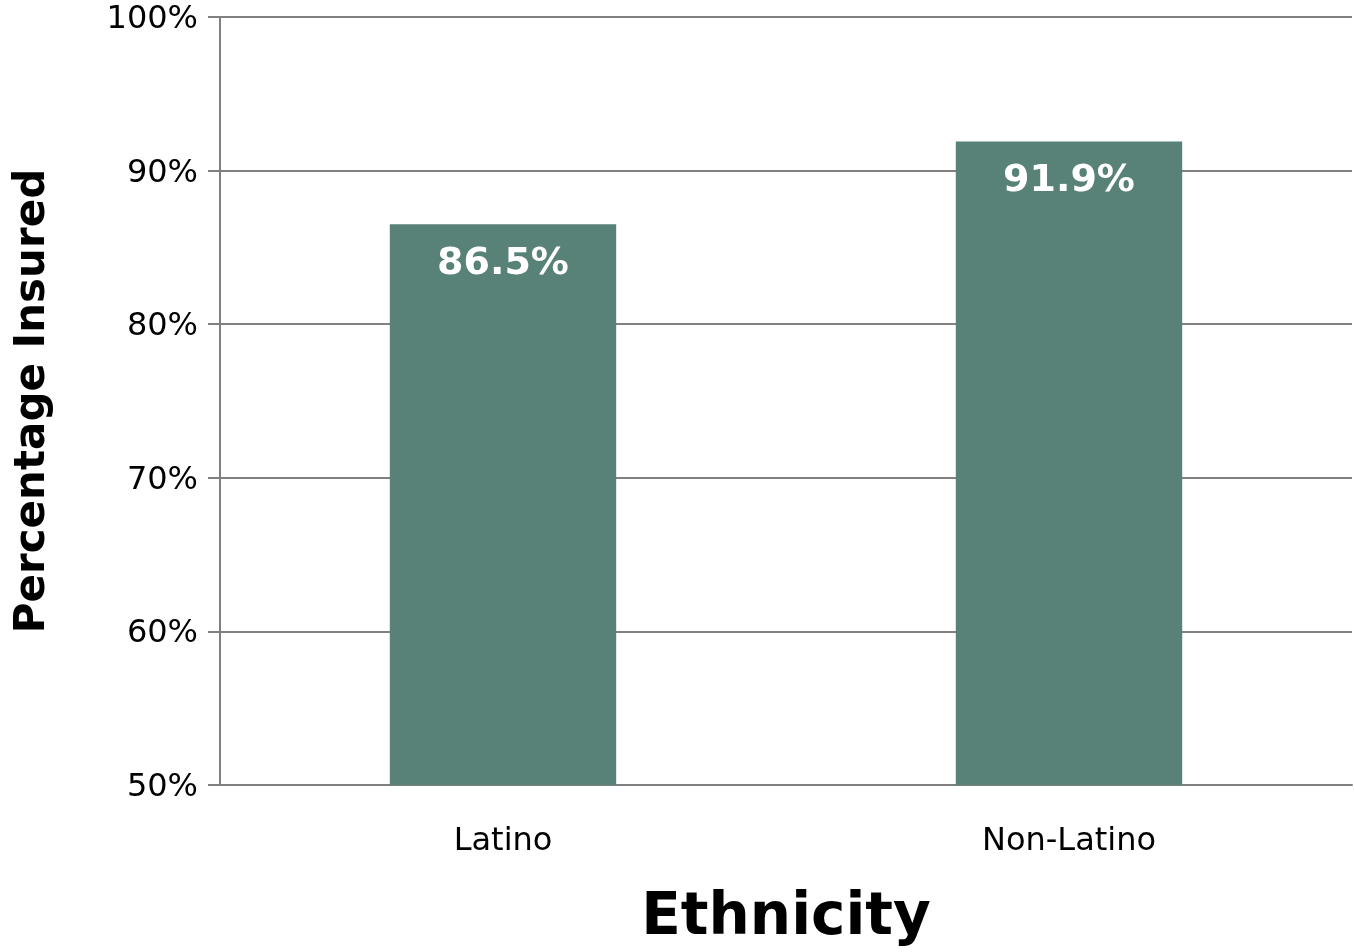 The width and height of the screenshot is (1354, 952). I want to click on data-label: 91.9%, so click(1069, 178).